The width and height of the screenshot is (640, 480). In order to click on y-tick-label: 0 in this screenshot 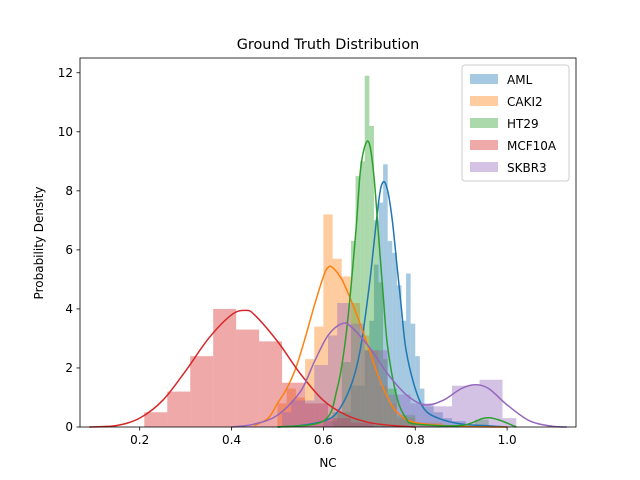, I will do `click(69, 427)`.